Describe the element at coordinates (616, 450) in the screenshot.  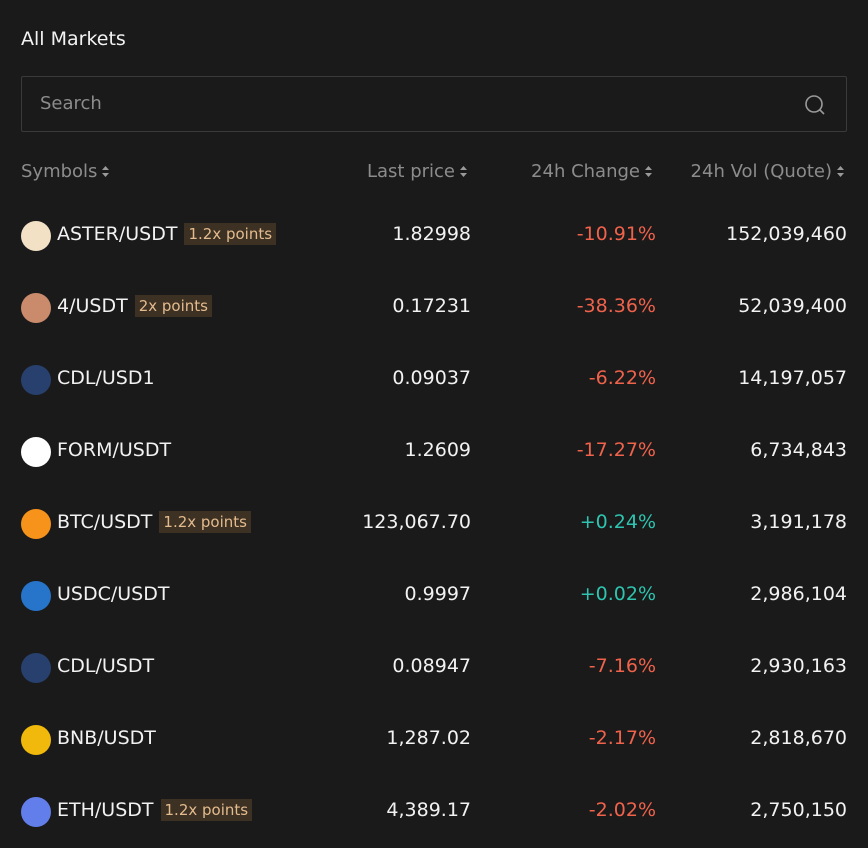
I see `change-24h: -17.27%` at that location.